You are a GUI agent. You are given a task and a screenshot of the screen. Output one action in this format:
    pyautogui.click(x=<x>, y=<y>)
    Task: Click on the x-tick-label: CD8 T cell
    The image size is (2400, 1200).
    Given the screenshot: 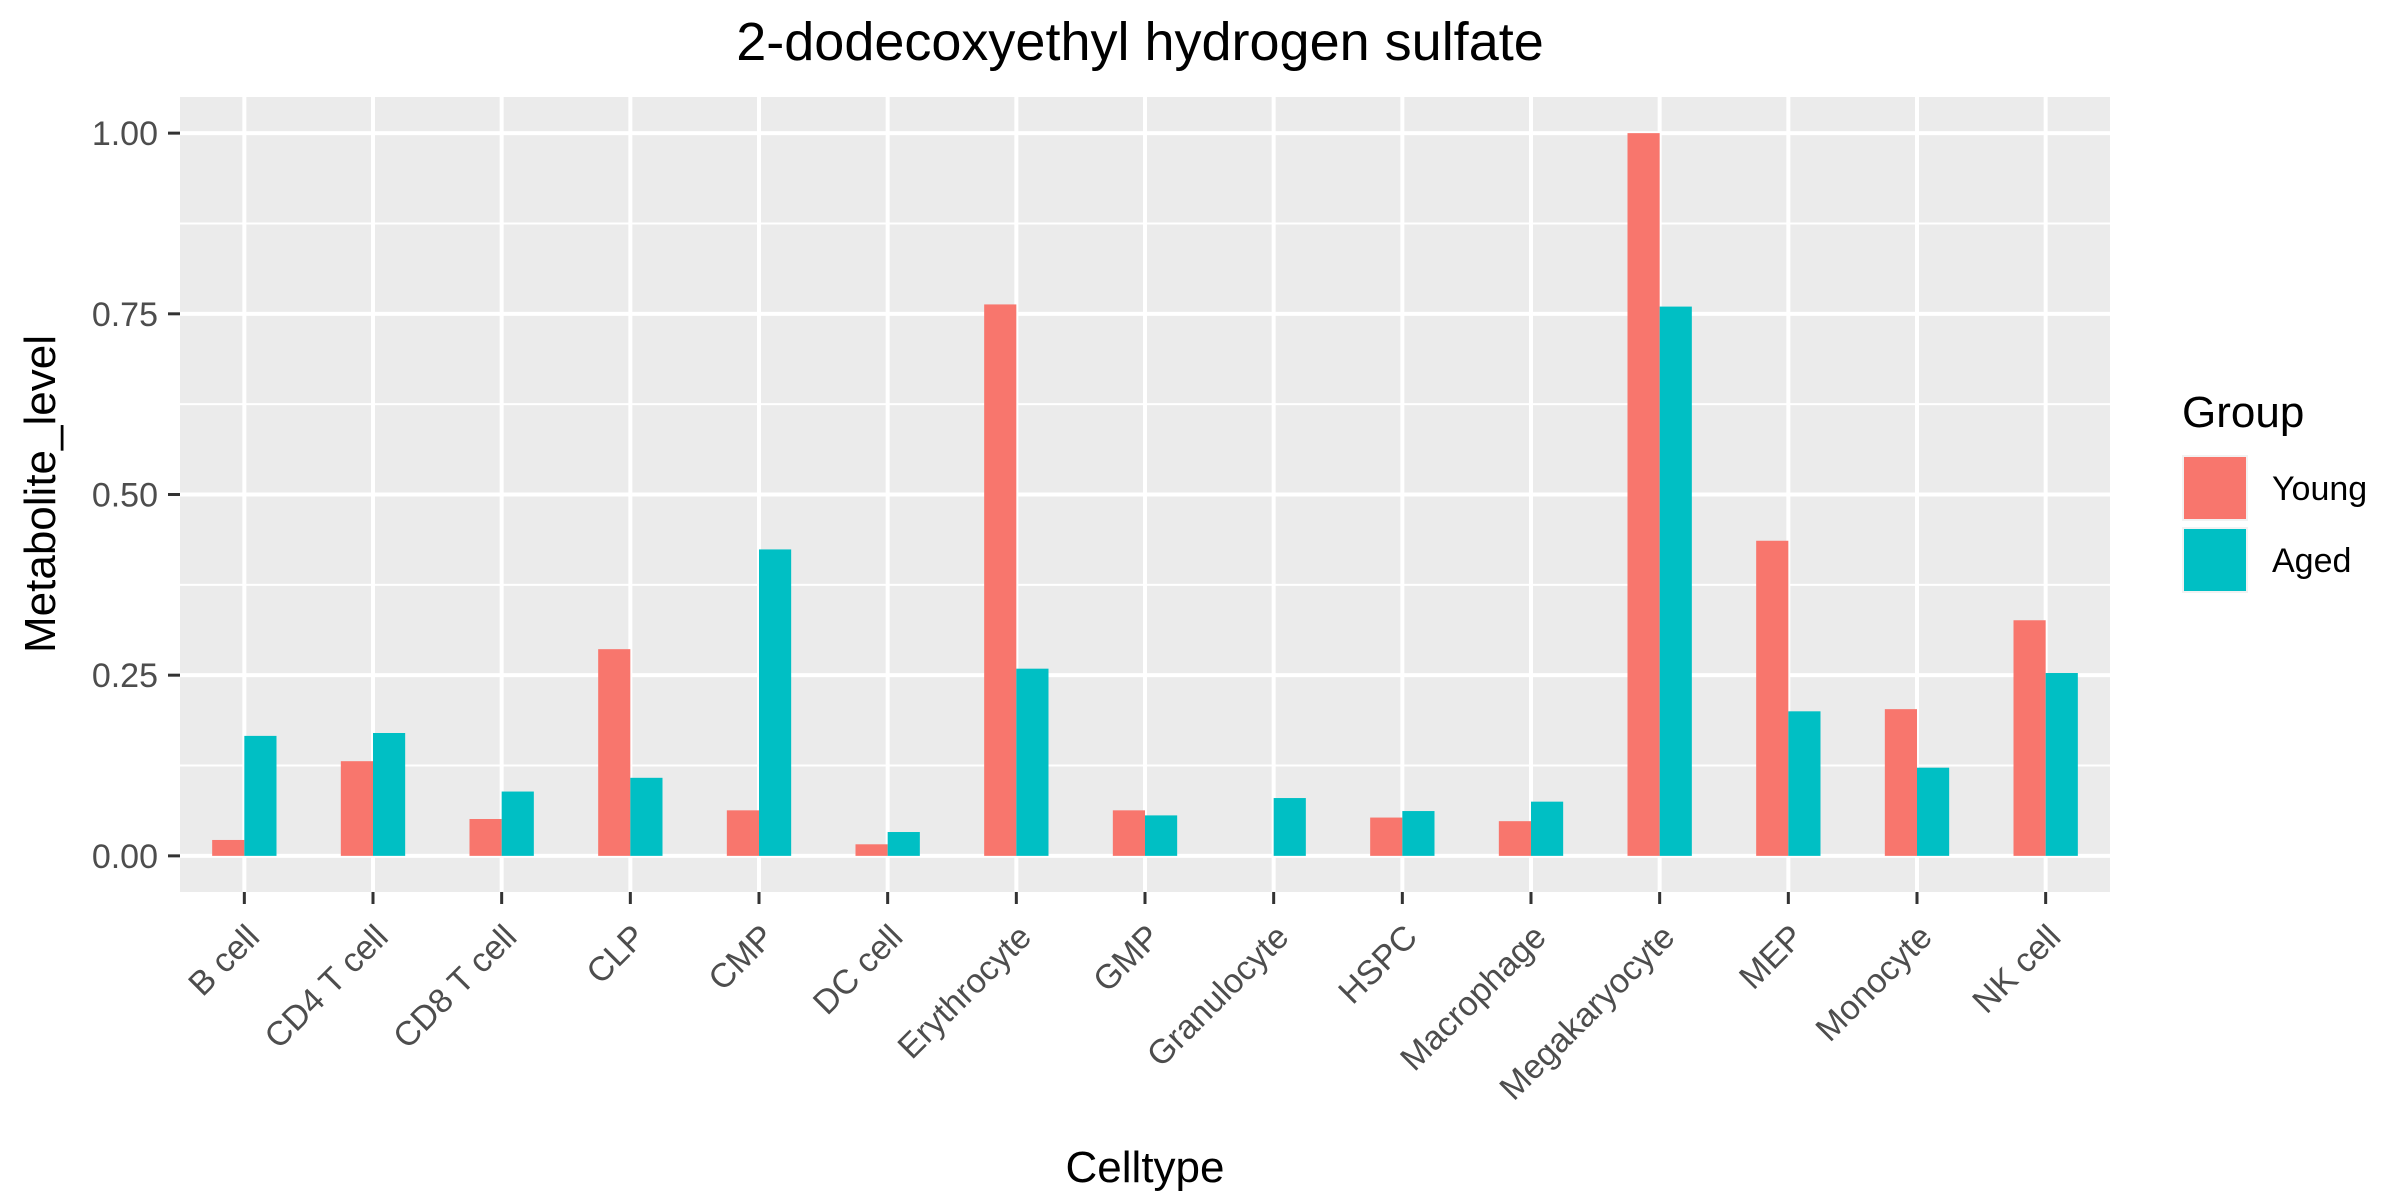 What is the action you would take?
    pyautogui.click(x=455, y=987)
    